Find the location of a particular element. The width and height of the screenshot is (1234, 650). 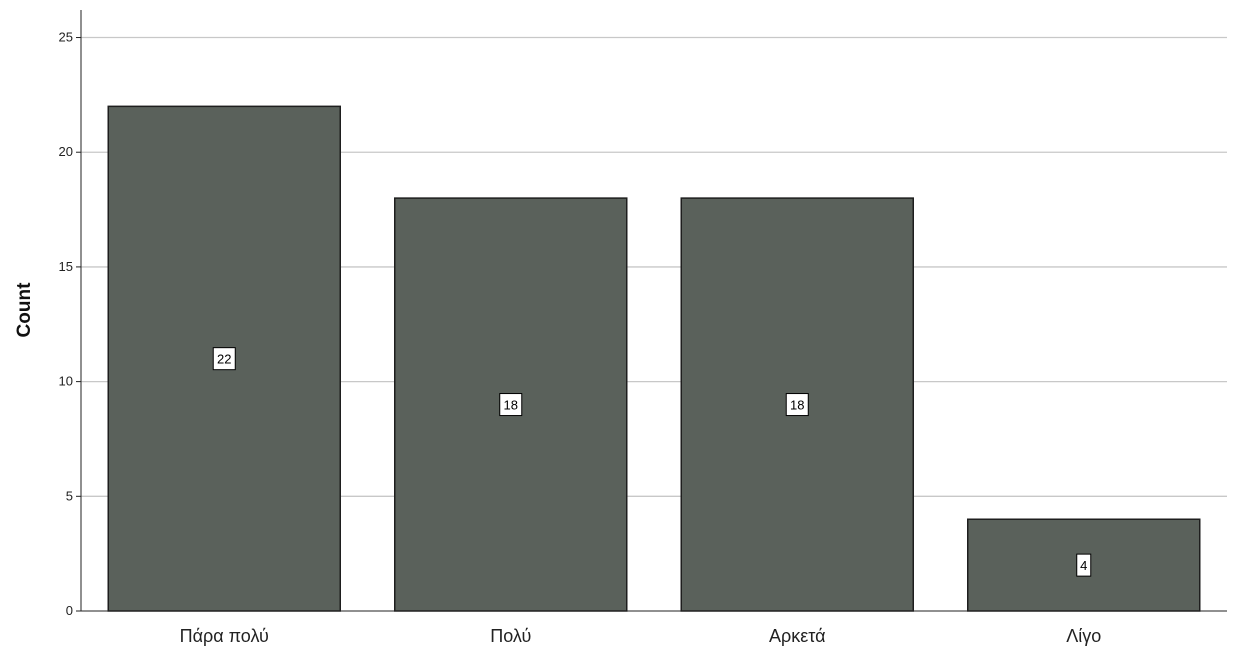

x-tick-label: Πολύ is located at coordinates (510, 636).